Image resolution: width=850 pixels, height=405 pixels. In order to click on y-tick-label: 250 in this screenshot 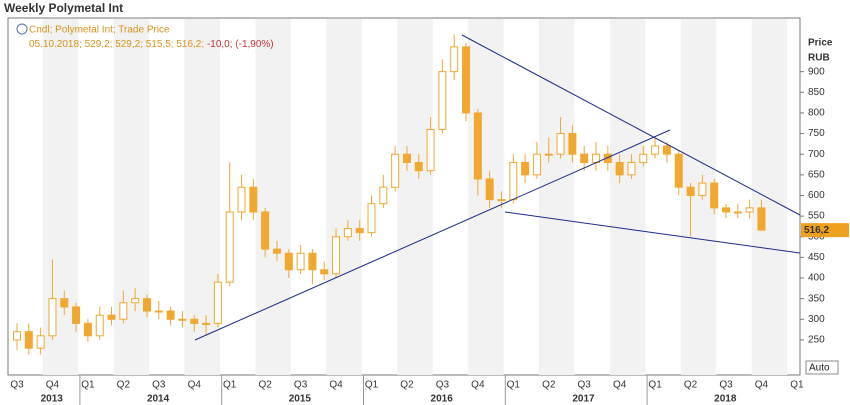, I will do `click(816, 340)`.